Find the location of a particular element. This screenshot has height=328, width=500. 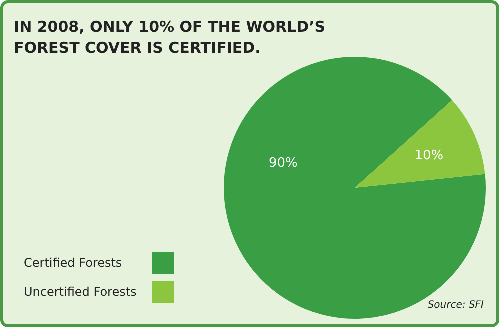

source-note: Source: SFI is located at coordinates (456, 305).